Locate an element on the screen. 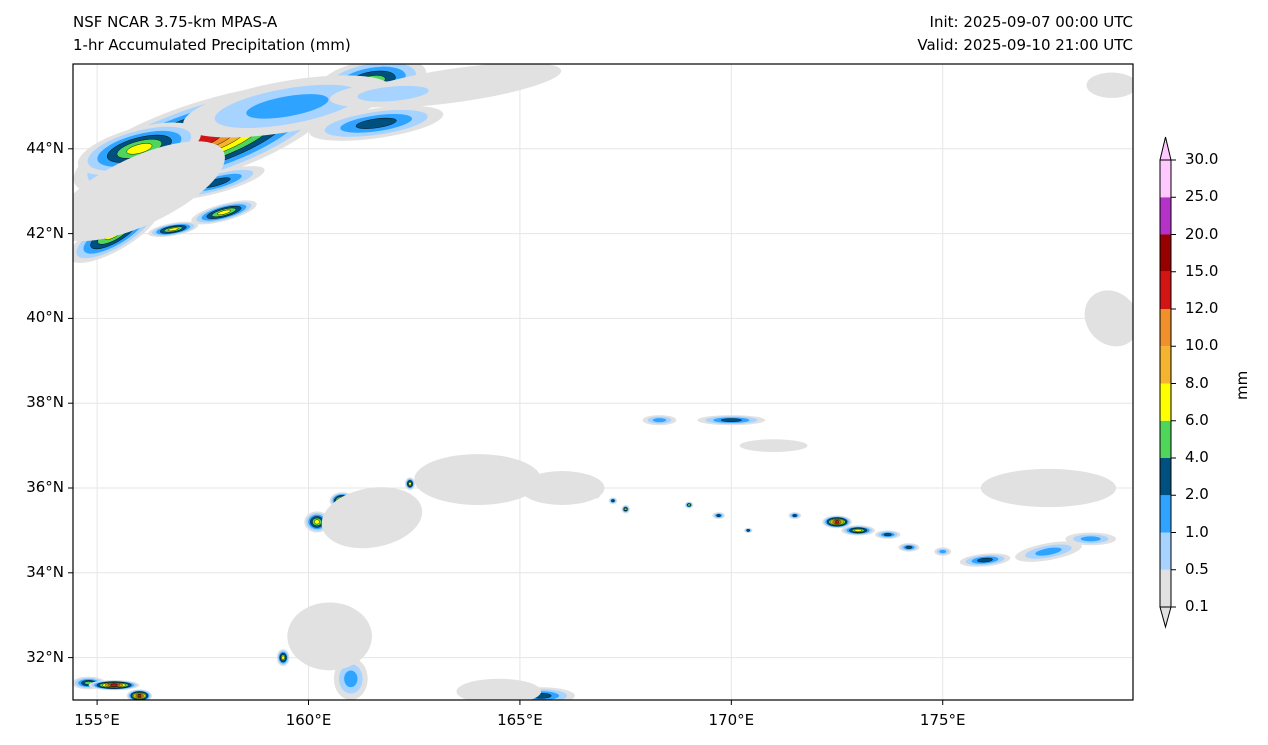 Image resolution: width=1268 pixels, height=745 pixels. colorbar-label: 25.0 is located at coordinates (1202, 196).